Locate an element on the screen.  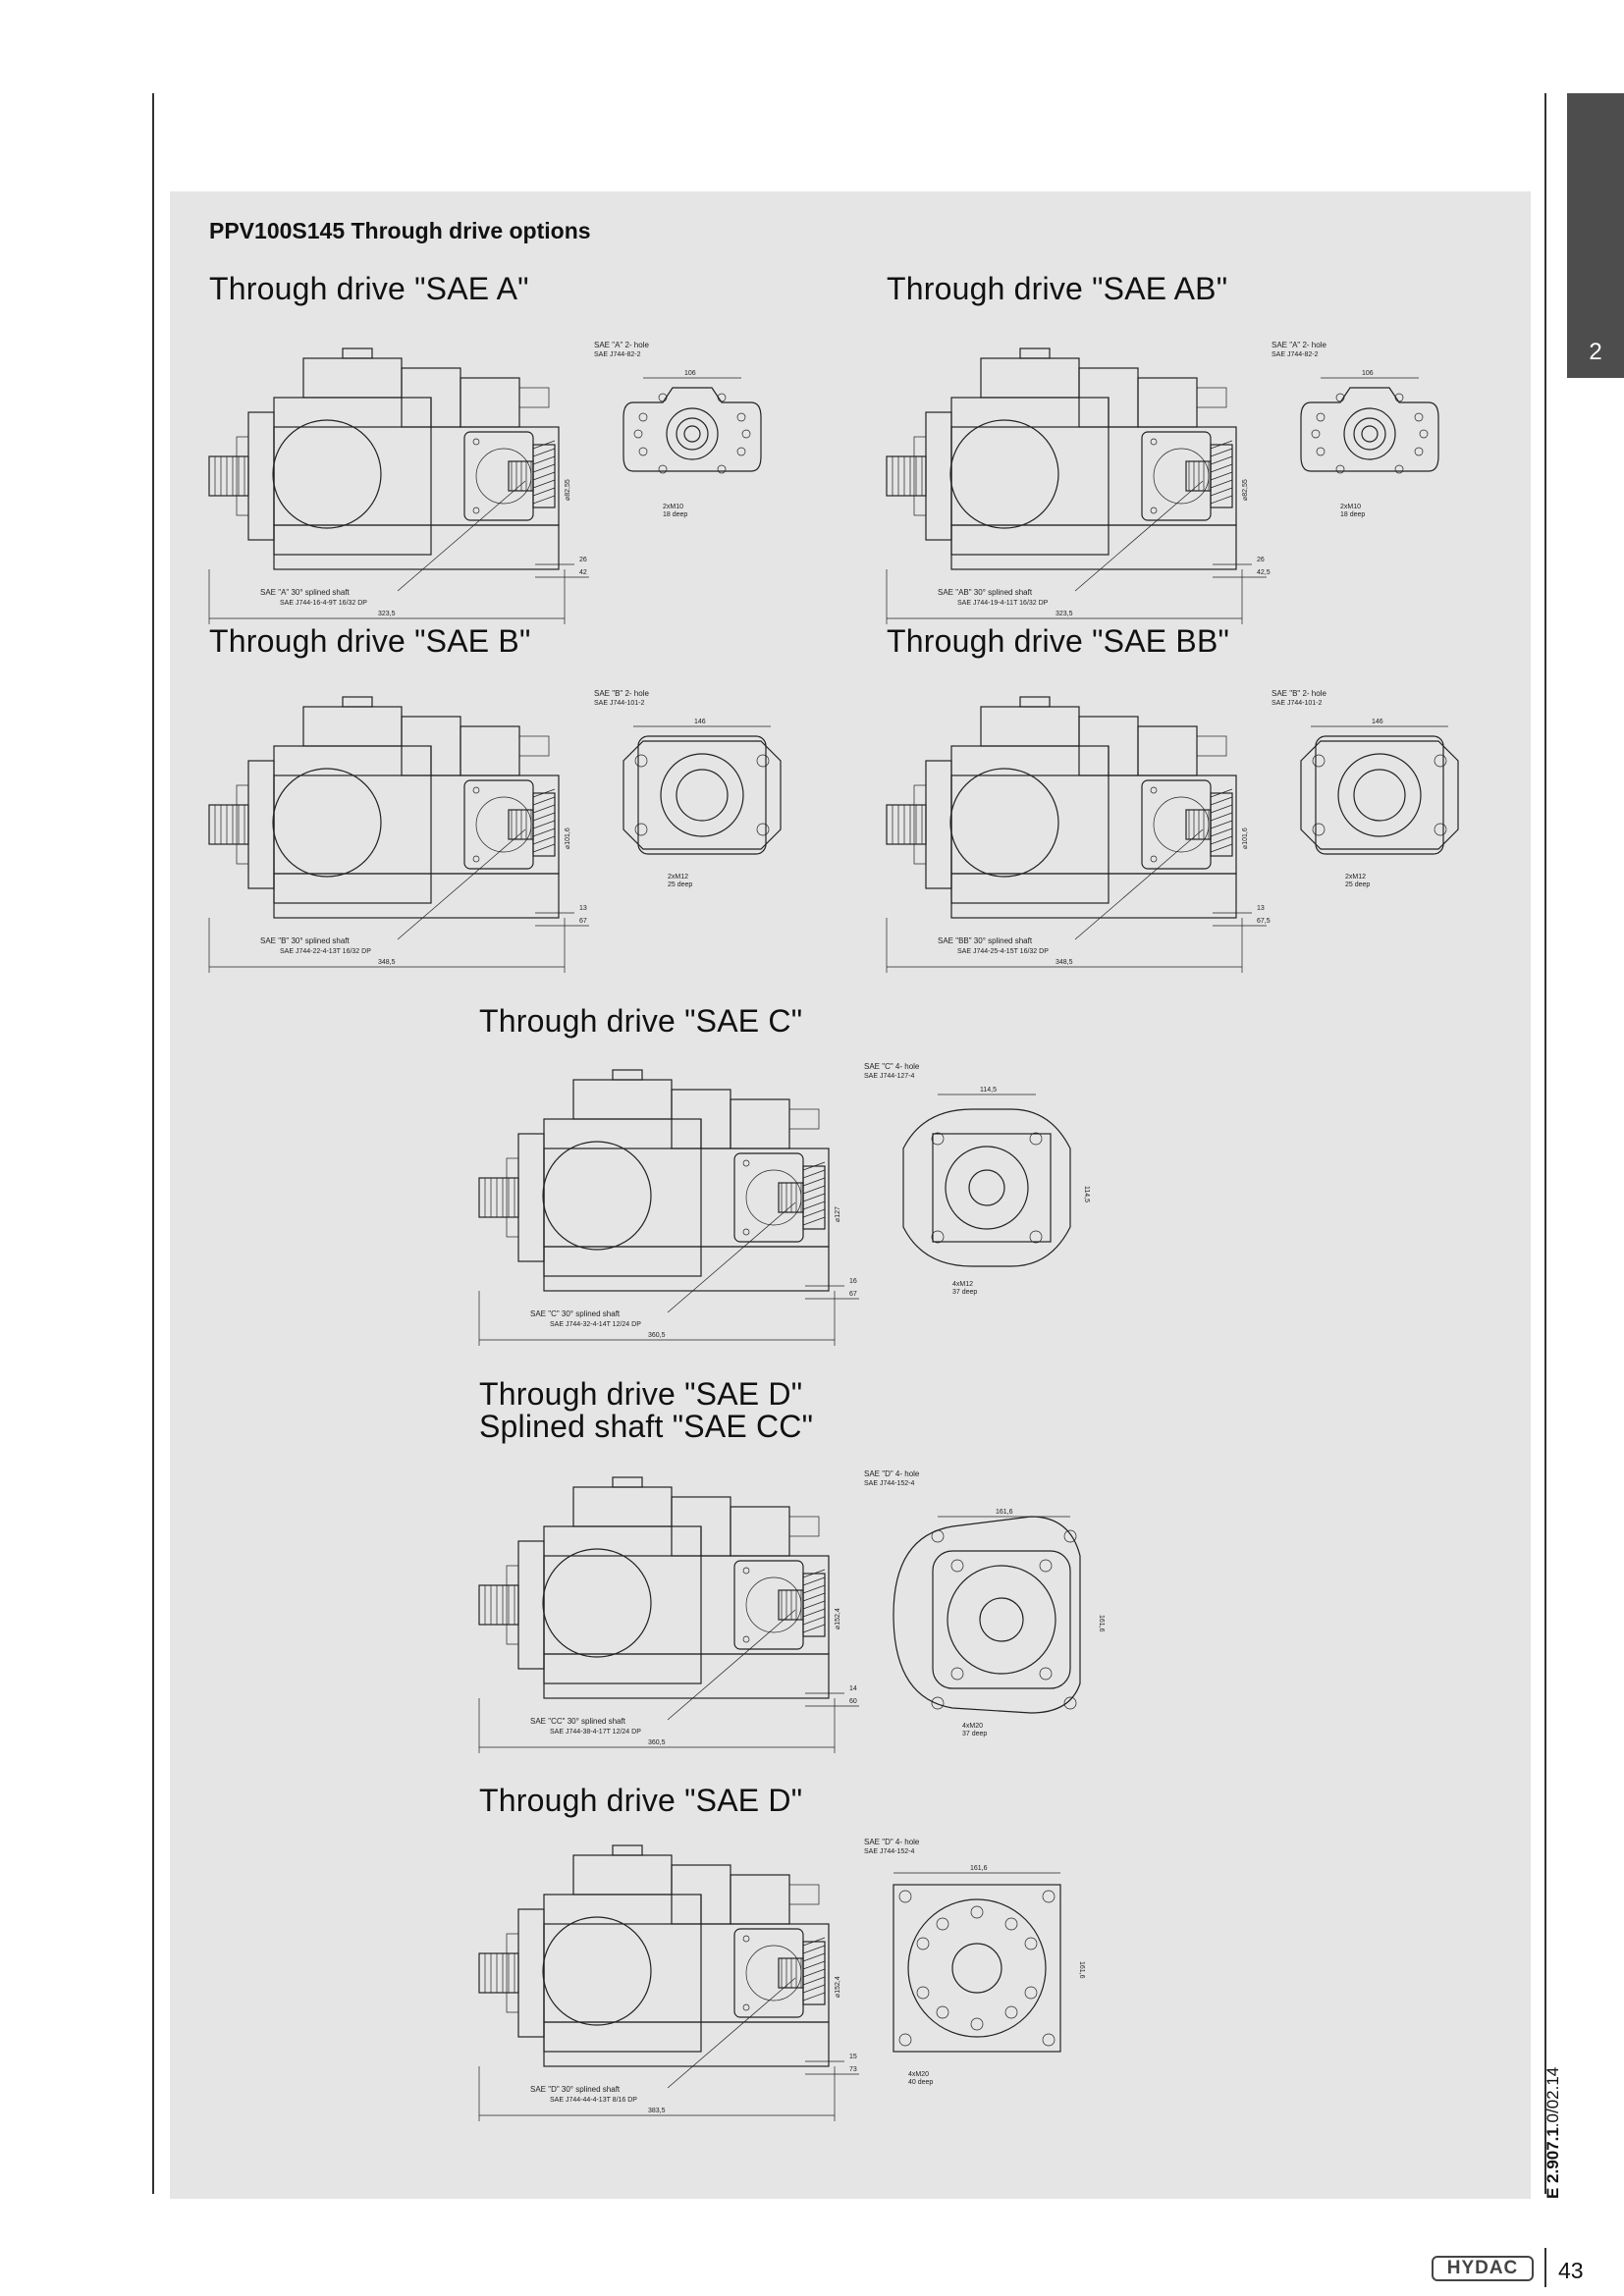
left-margin-rule is located at coordinates (153, 1143).